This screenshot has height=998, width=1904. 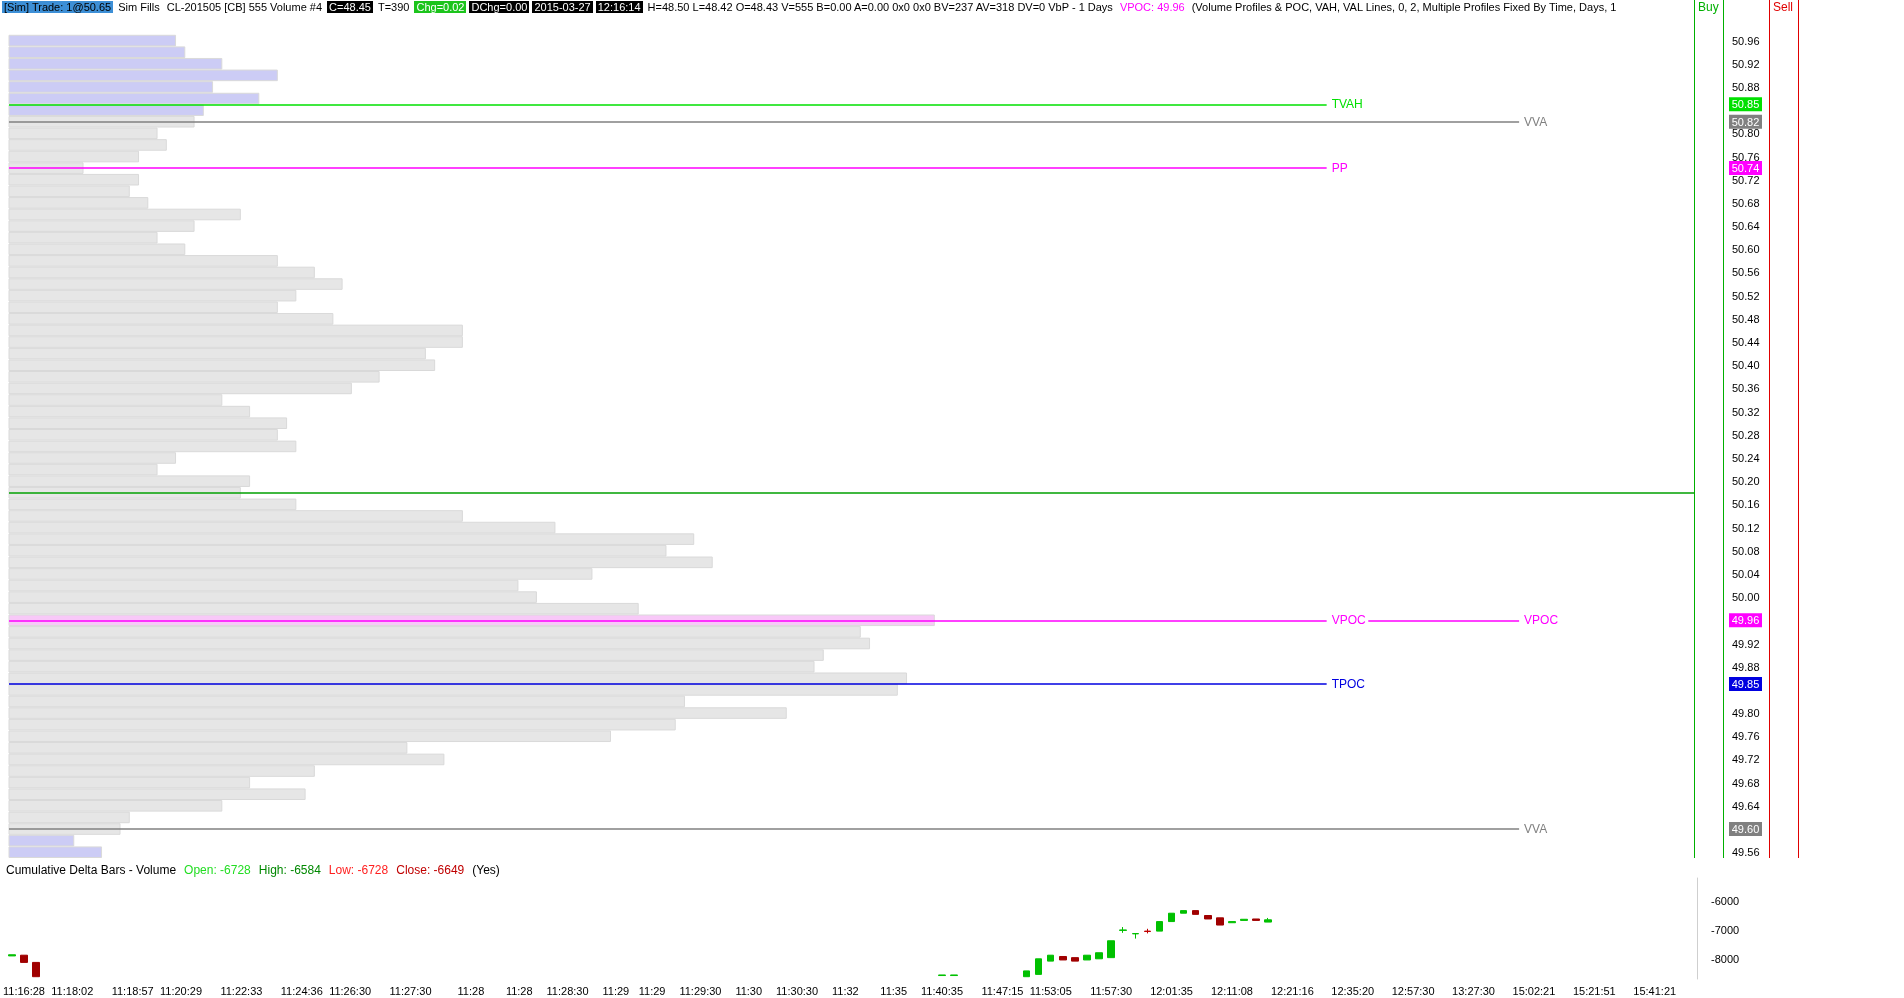 What do you see at coordinates (1746, 666) in the screenshot?
I see `y-tick-label: 49.88` at bounding box center [1746, 666].